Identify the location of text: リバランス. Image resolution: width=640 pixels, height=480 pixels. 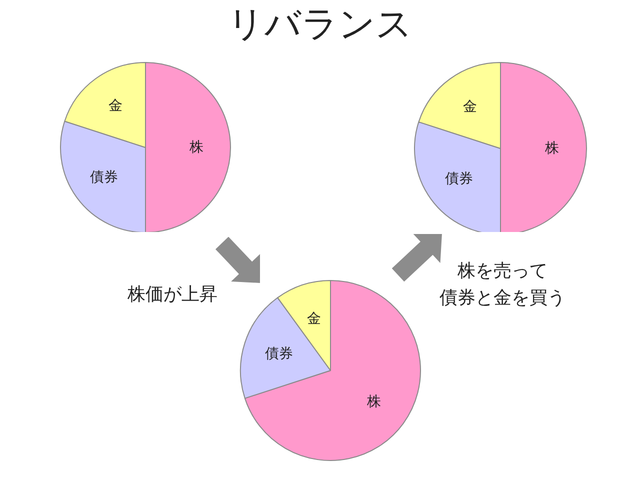
(320, 25).